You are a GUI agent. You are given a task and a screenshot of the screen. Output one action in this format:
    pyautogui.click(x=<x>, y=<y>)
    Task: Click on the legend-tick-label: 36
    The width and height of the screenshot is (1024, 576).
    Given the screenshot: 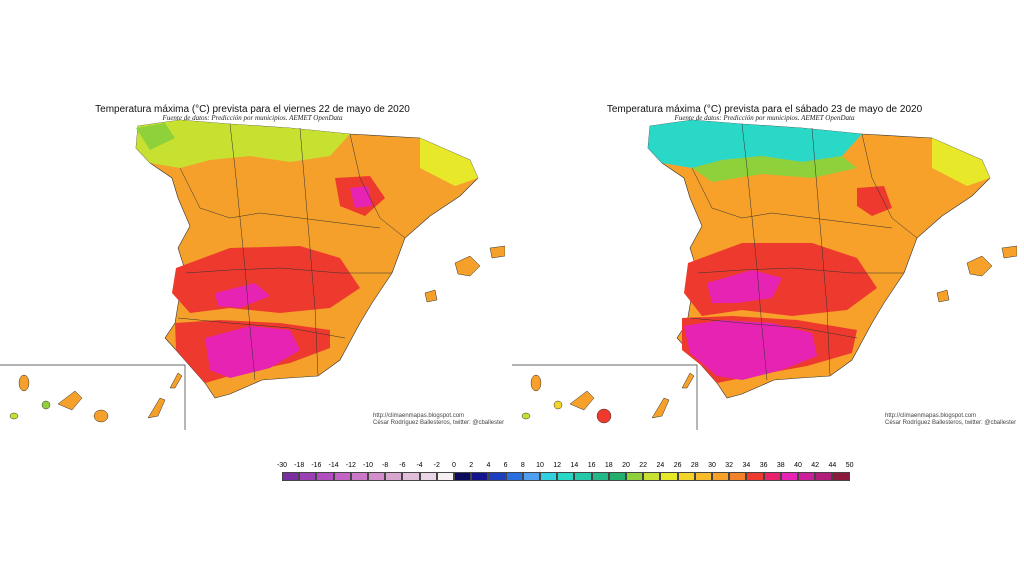 What is the action you would take?
    pyautogui.click(x=763, y=465)
    